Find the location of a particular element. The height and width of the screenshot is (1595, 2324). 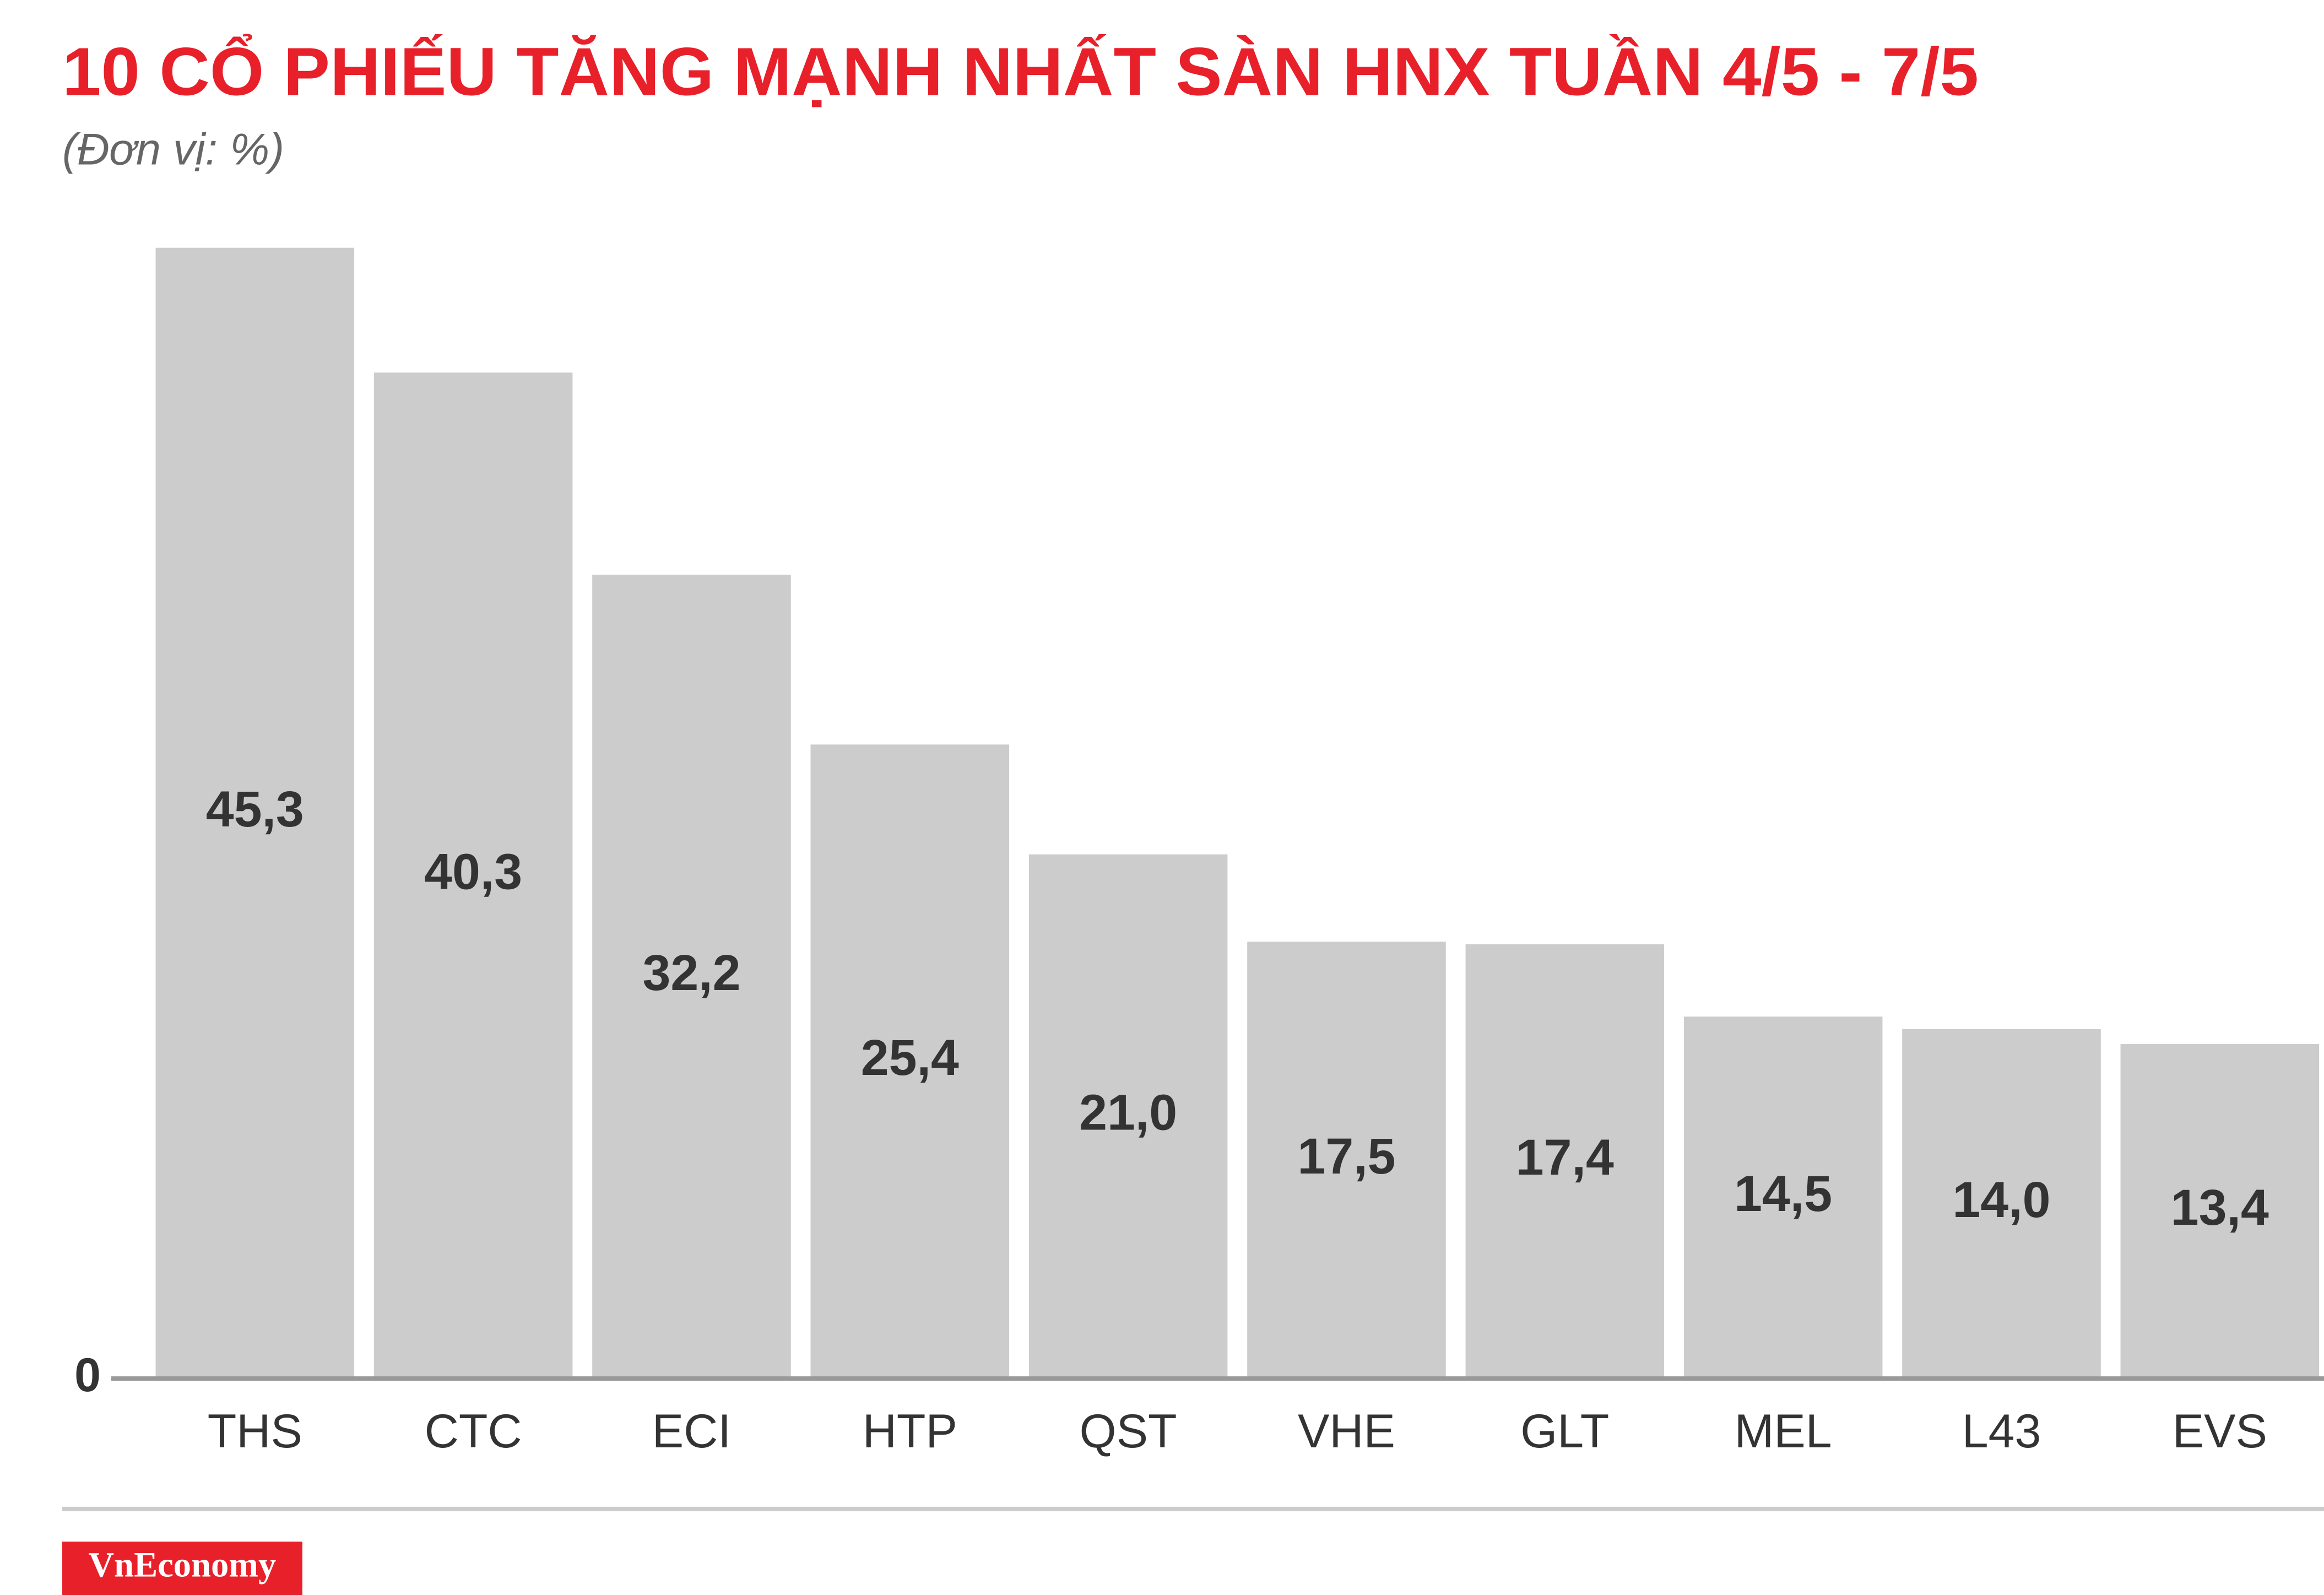

value-label: 14,5 is located at coordinates (1783, 1194).